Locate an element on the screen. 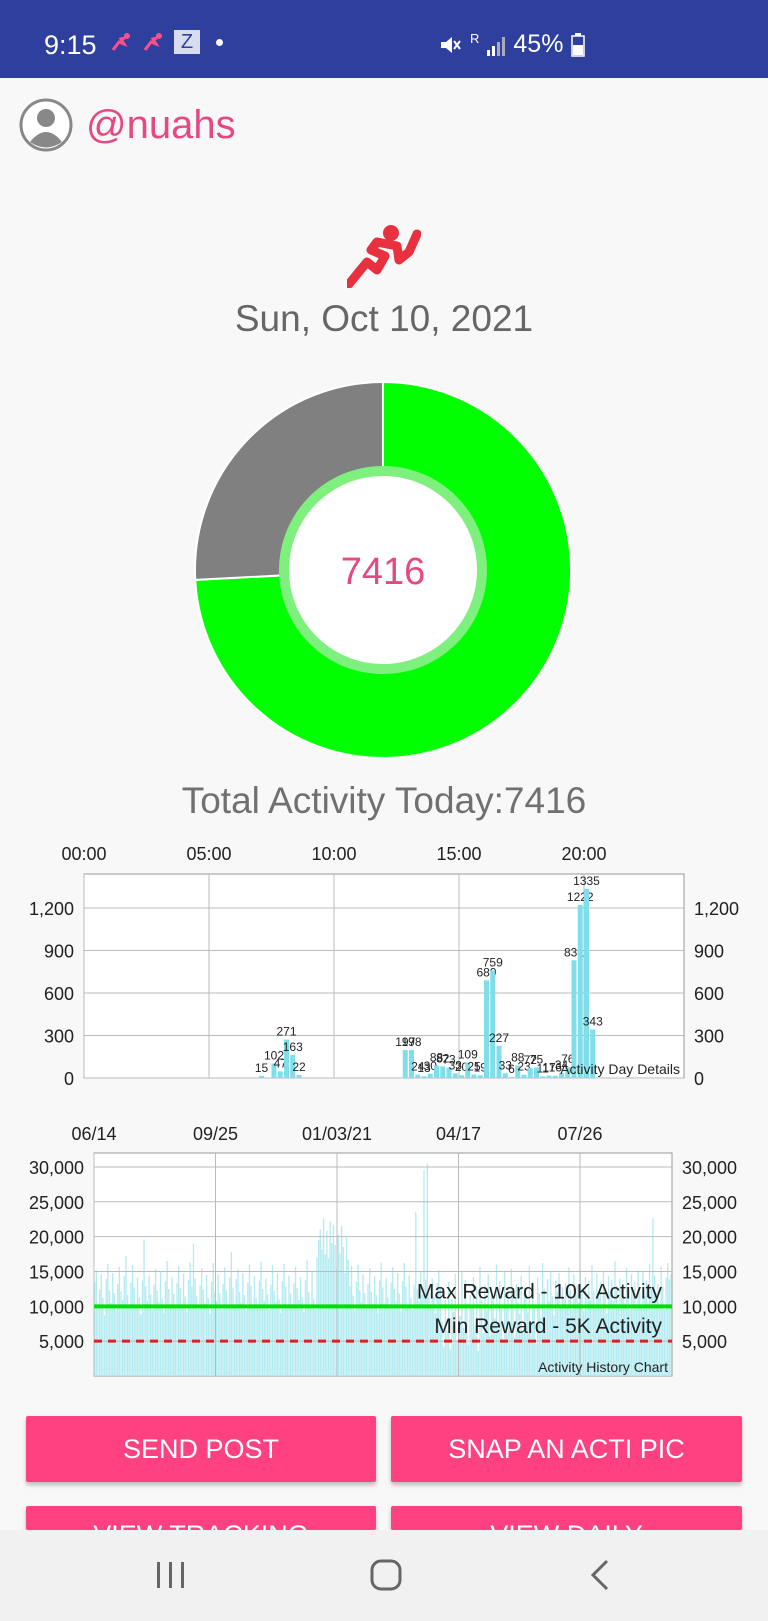 Image resolution: width=768 pixels, height=1621 pixels. y-tick-label-right: 10,000 is located at coordinates (709, 1307).